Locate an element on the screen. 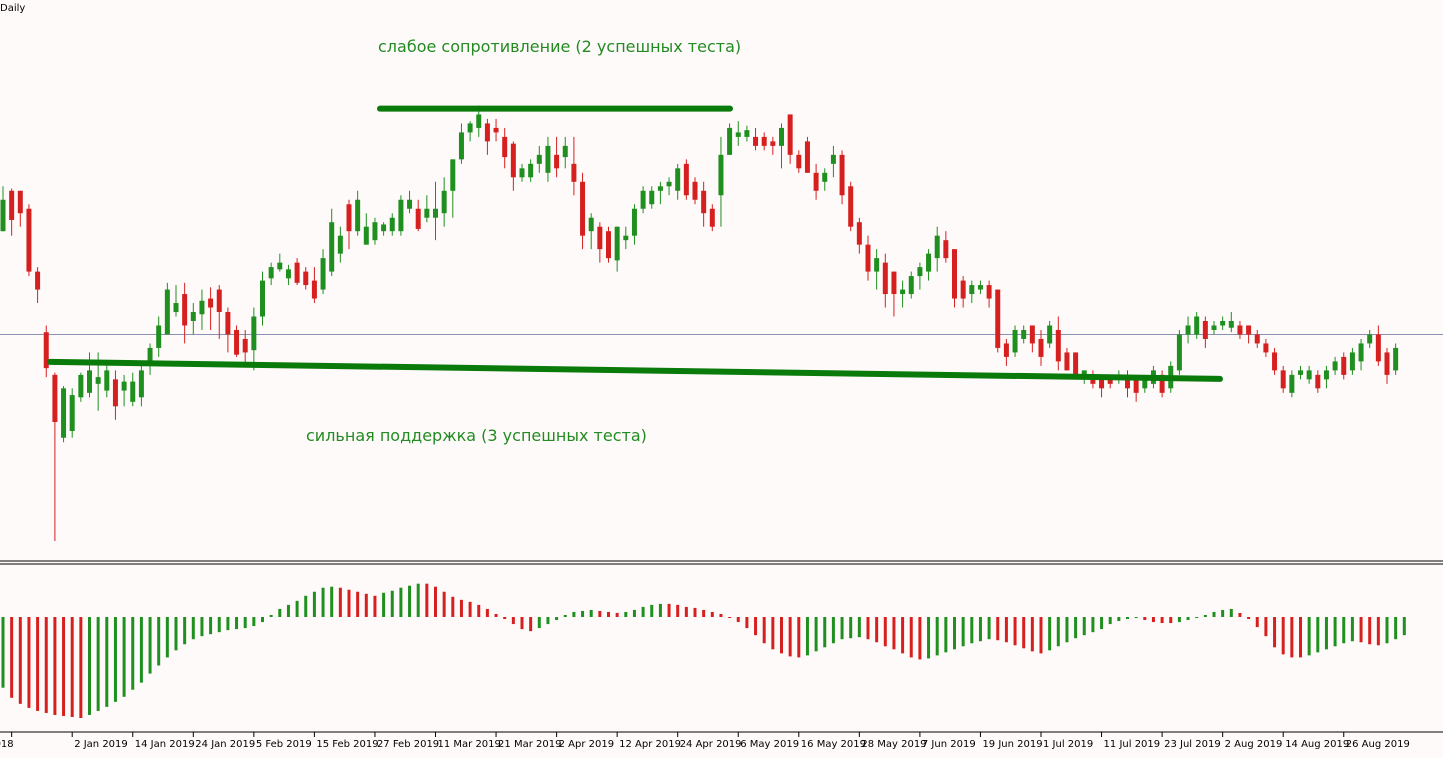 The image size is (1443, 758). x-tick-label: 15 Feb 2019 is located at coordinates (347, 744).